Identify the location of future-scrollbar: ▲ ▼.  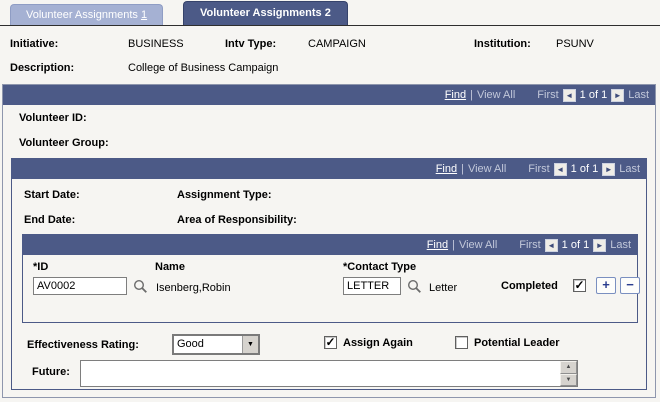
(568, 373).